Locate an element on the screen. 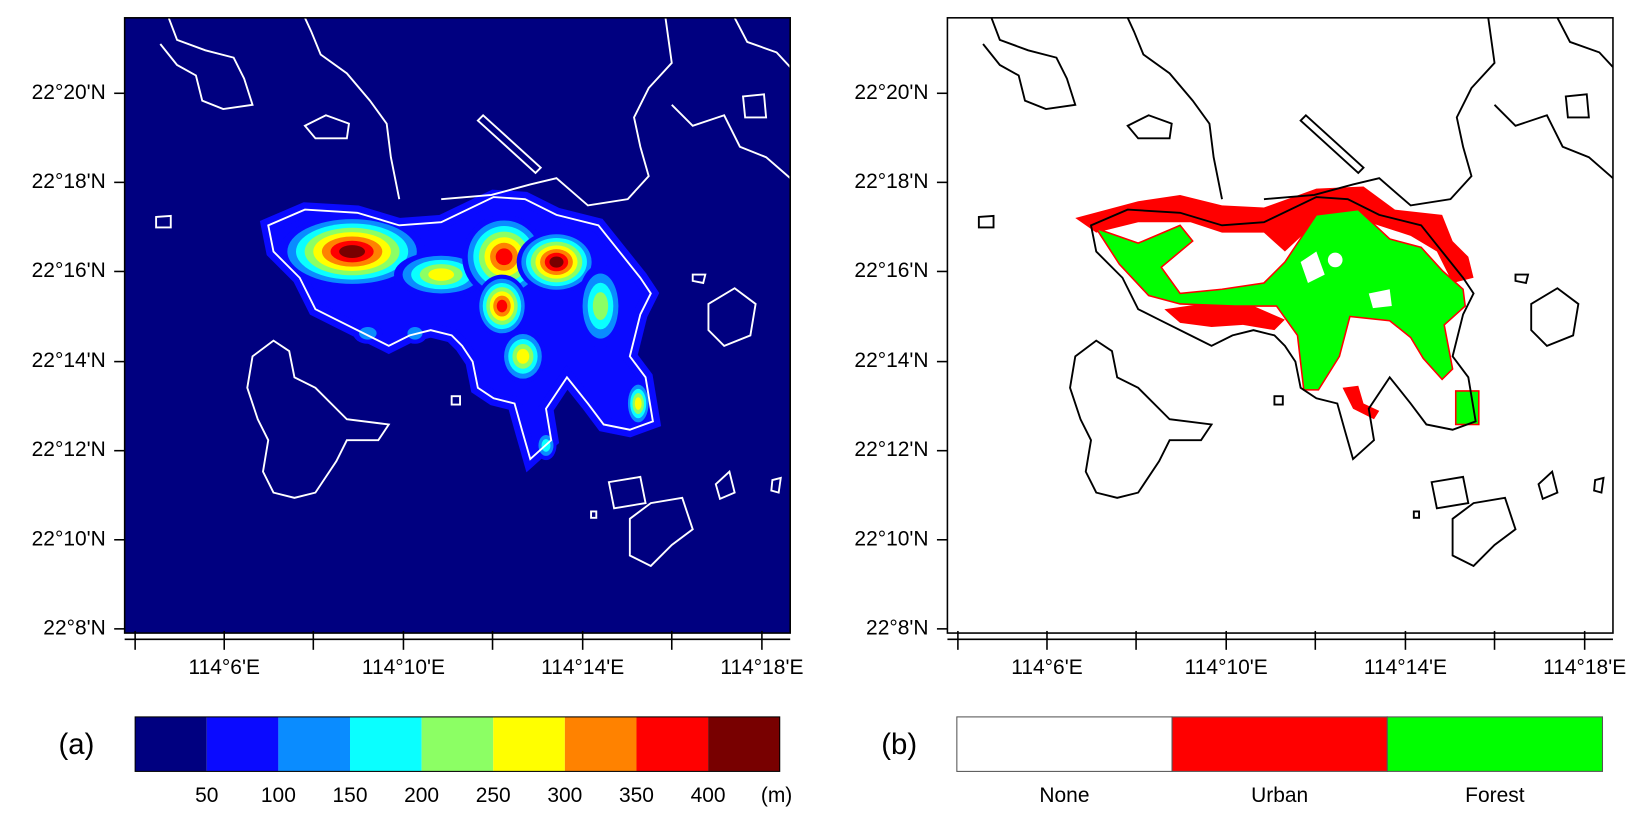  legend-swatch is located at coordinates (1495, 744).